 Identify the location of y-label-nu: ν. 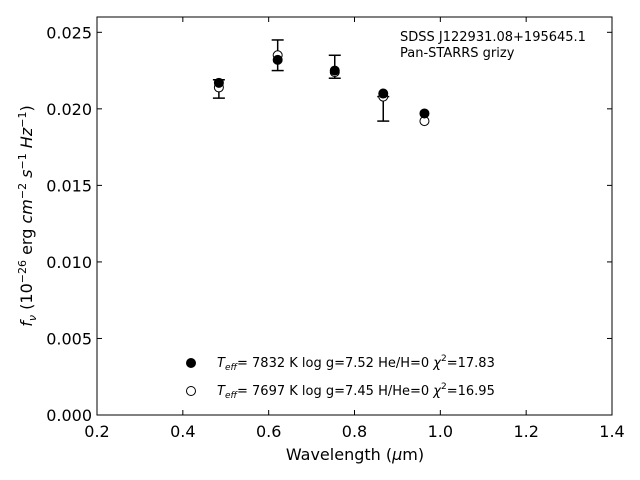
(32, 318).